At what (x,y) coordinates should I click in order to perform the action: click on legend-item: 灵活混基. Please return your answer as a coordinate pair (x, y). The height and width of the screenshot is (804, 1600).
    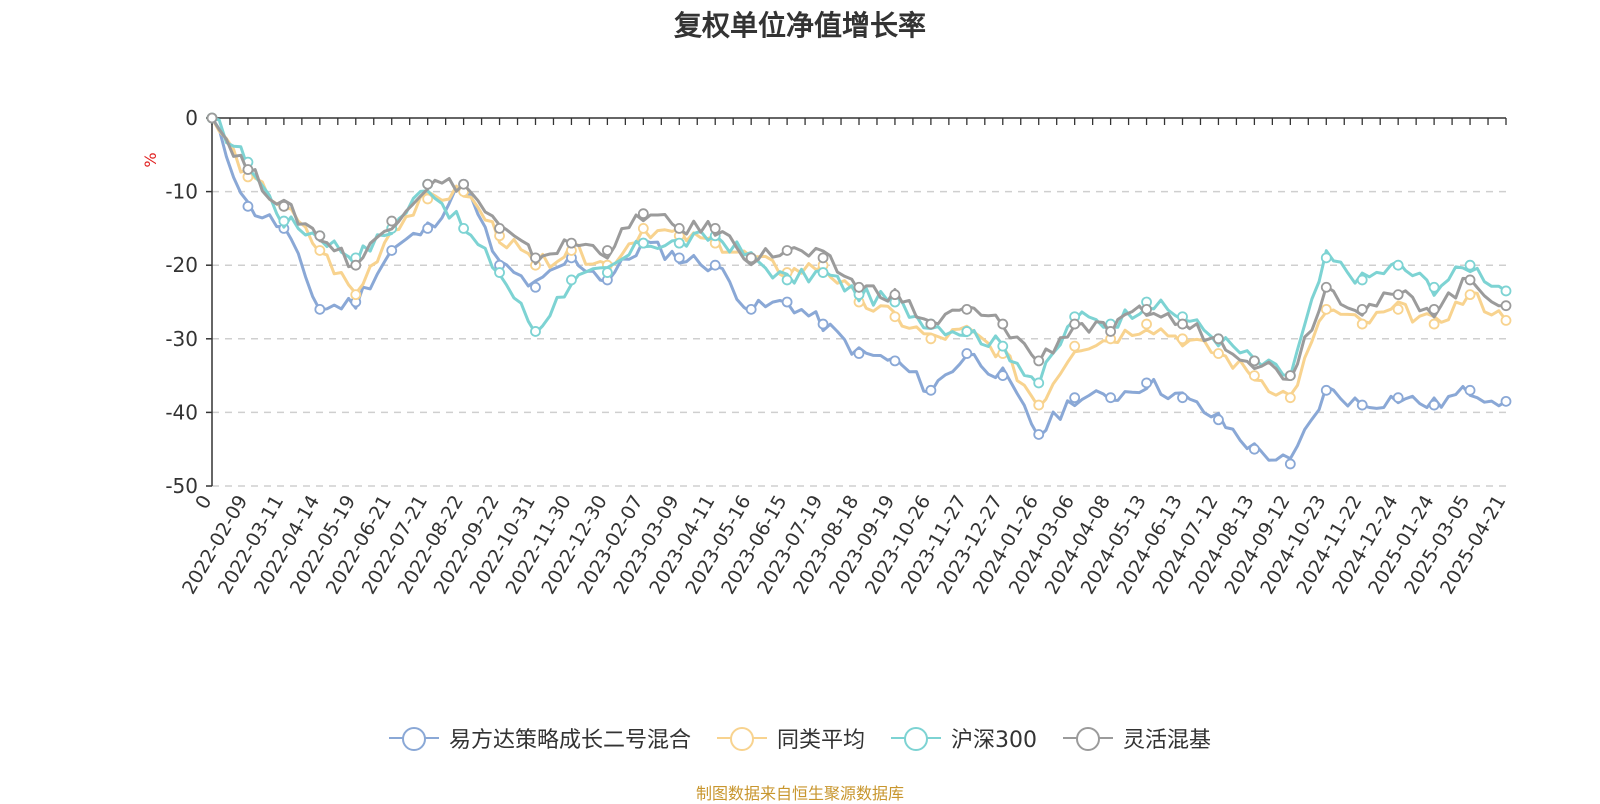
    Looking at the image, I should click on (1137, 738).